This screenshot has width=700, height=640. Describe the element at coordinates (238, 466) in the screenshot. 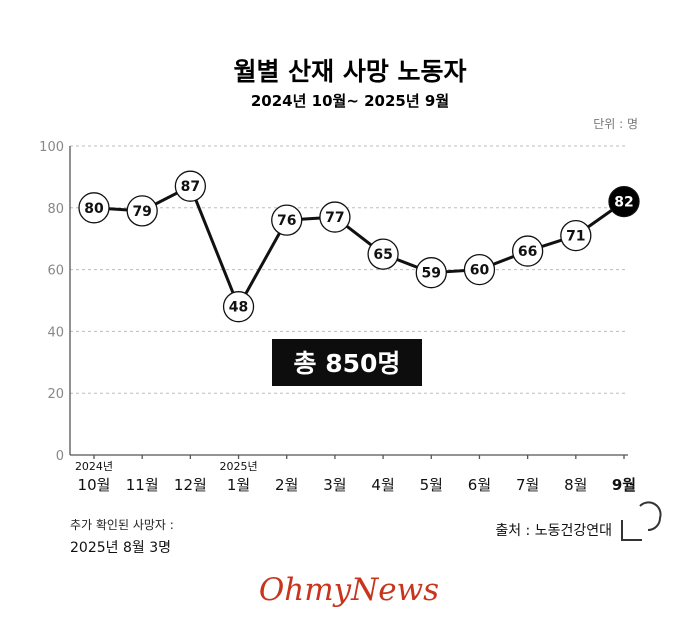

I see `year-label: 2025년` at that location.